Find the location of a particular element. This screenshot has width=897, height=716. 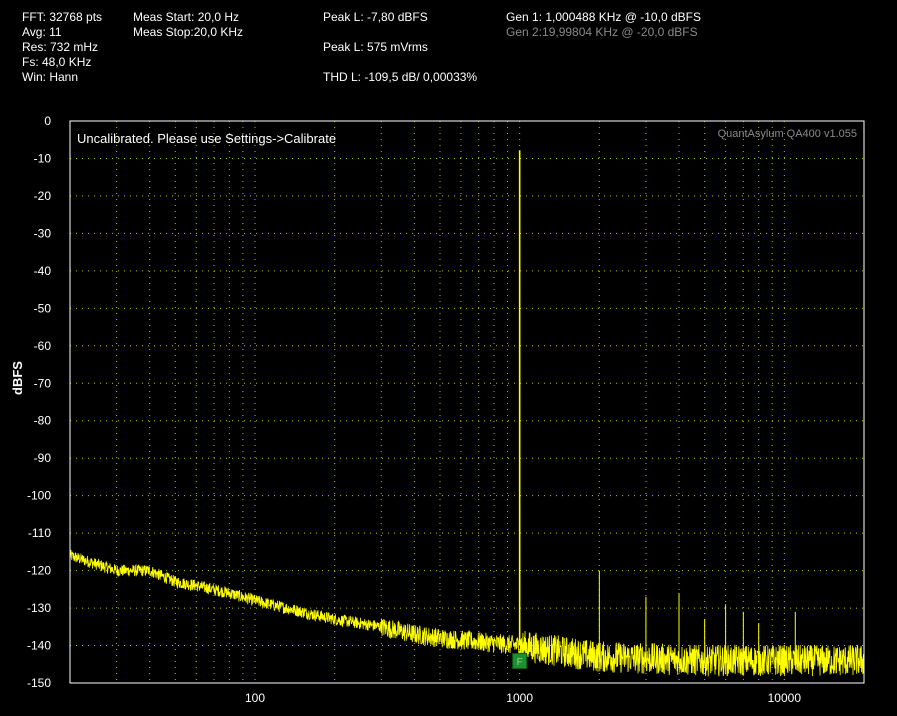

y-tick-label: -120 is located at coordinates (39, 571).